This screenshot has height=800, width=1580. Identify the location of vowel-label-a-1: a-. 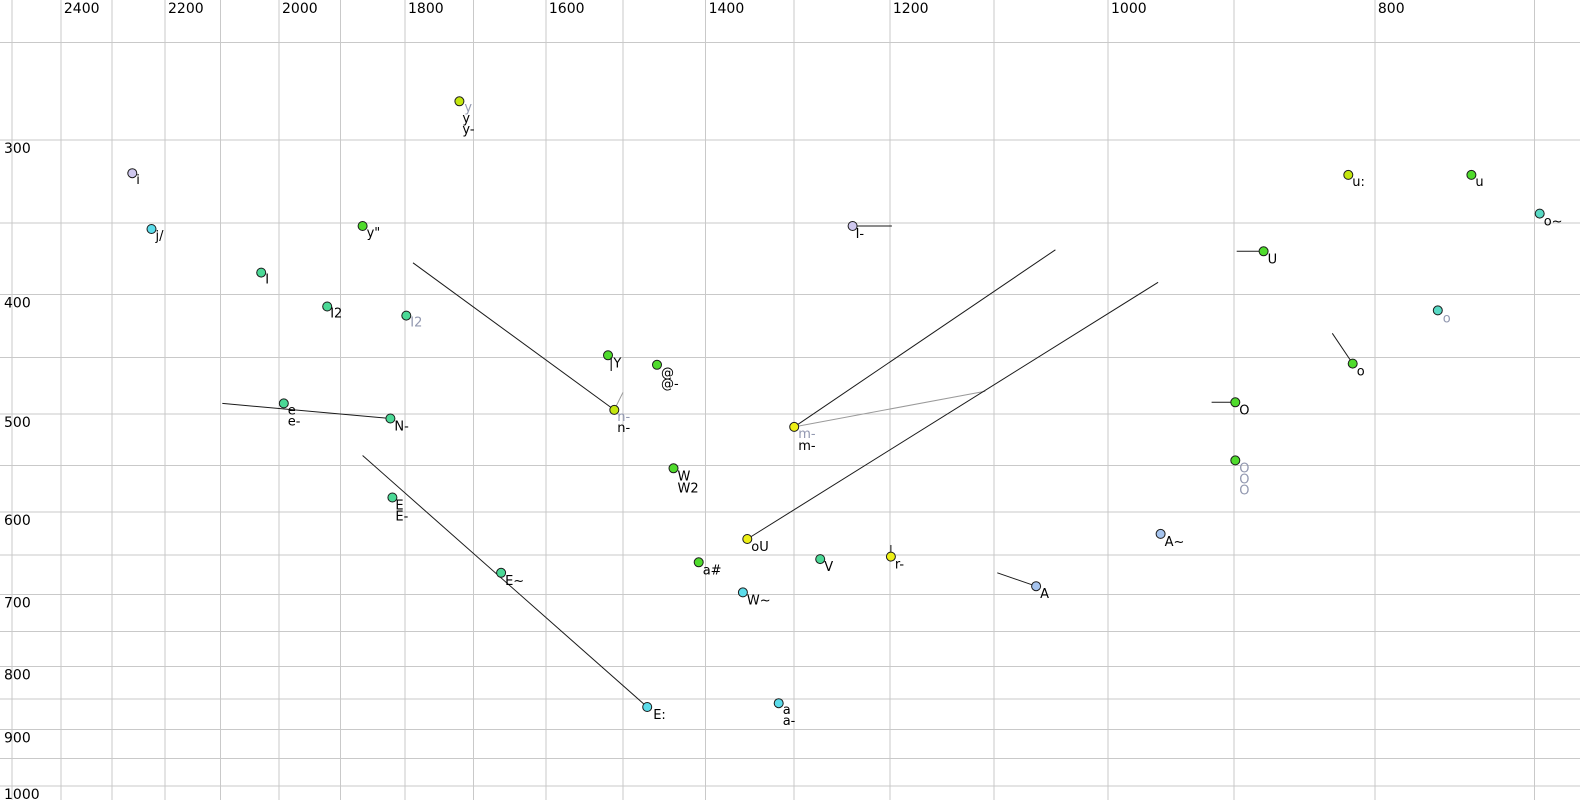
(789, 721).